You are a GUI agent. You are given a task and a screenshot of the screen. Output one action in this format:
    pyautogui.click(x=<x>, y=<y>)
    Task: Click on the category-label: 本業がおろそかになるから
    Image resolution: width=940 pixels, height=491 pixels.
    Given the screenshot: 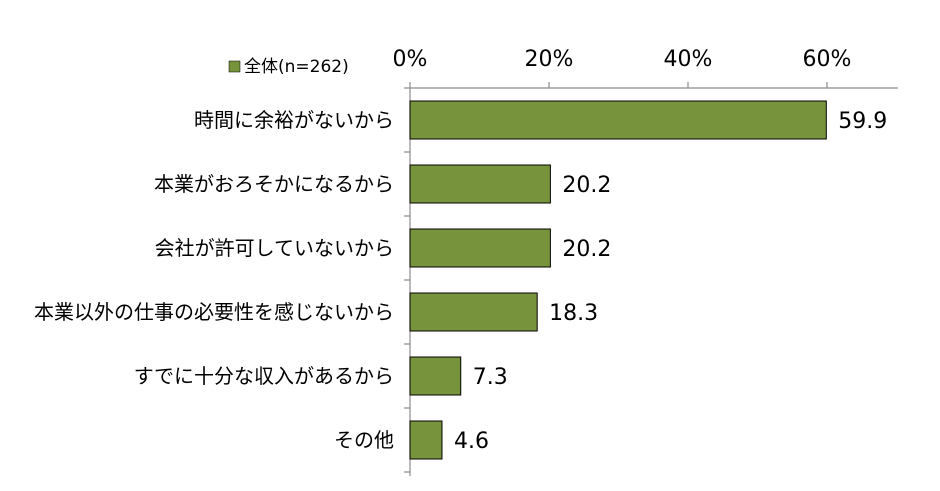 What is the action you would take?
    pyautogui.click(x=274, y=184)
    